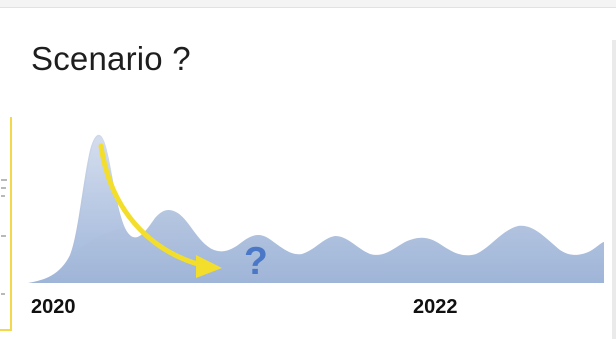  What do you see at coordinates (153, 206) in the screenshot?
I see `trend-arrow` at bounding box center [153, 206].